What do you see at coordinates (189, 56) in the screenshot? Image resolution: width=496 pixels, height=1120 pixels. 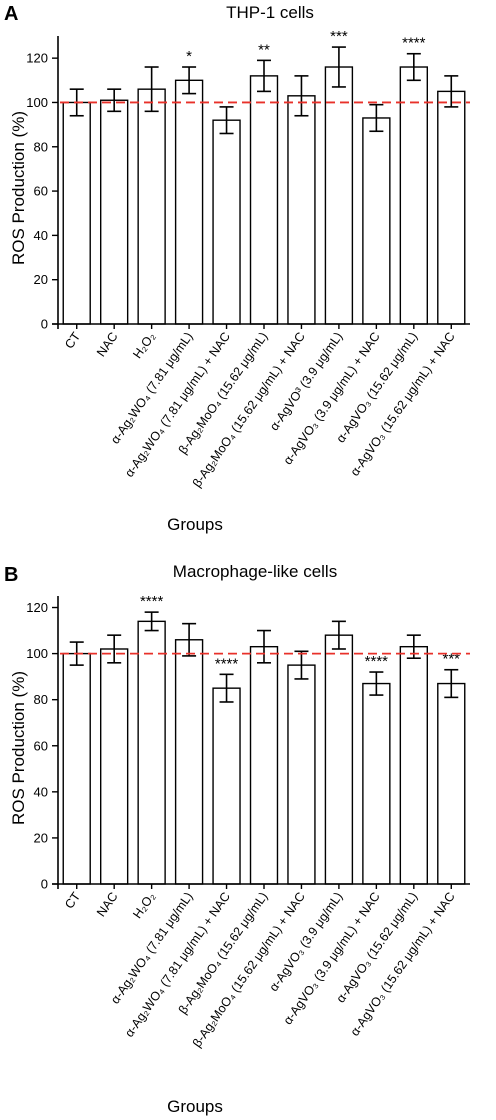 I see `significance-label: *` at bounding box center [189, 56].